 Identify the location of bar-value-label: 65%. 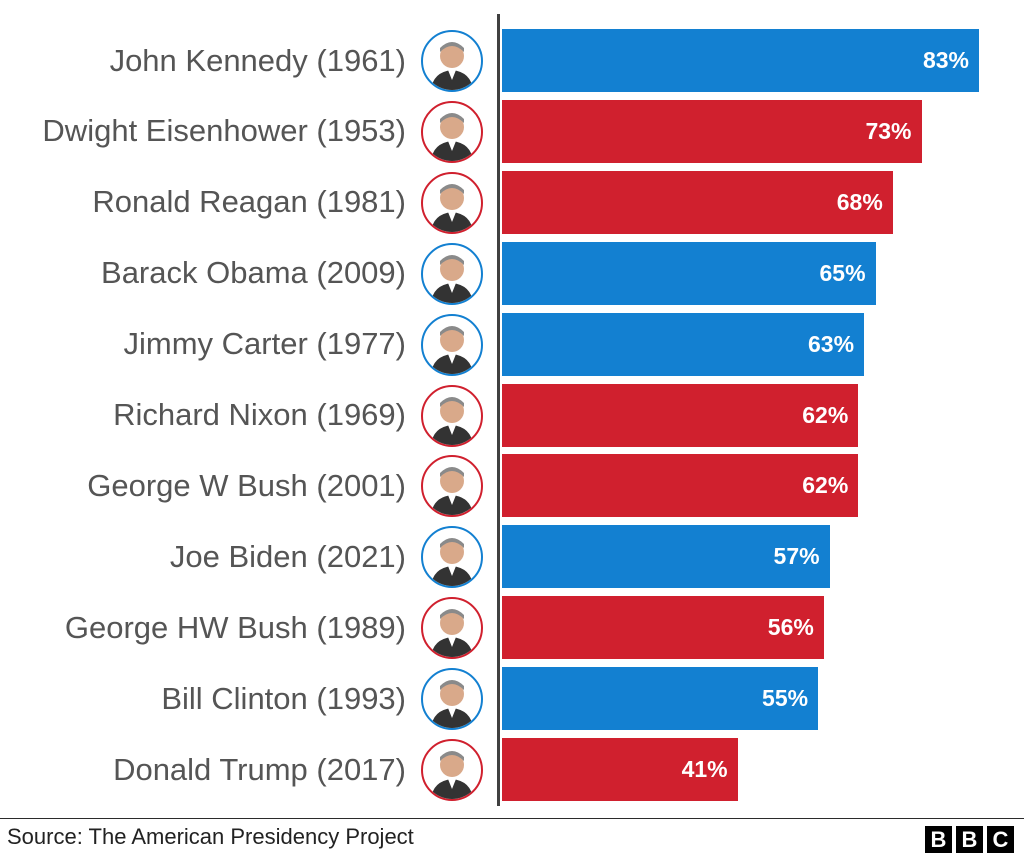
(842, 272).